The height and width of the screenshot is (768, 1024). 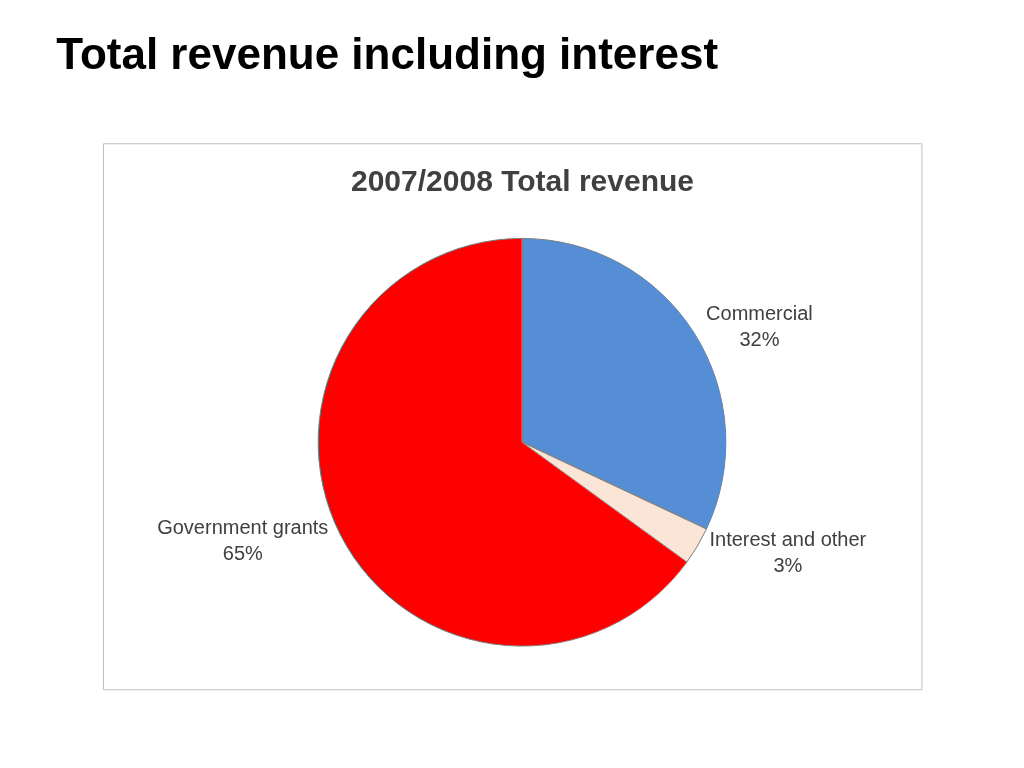 I want to click on slice-label: Commercial, so click(x=759, y=313).